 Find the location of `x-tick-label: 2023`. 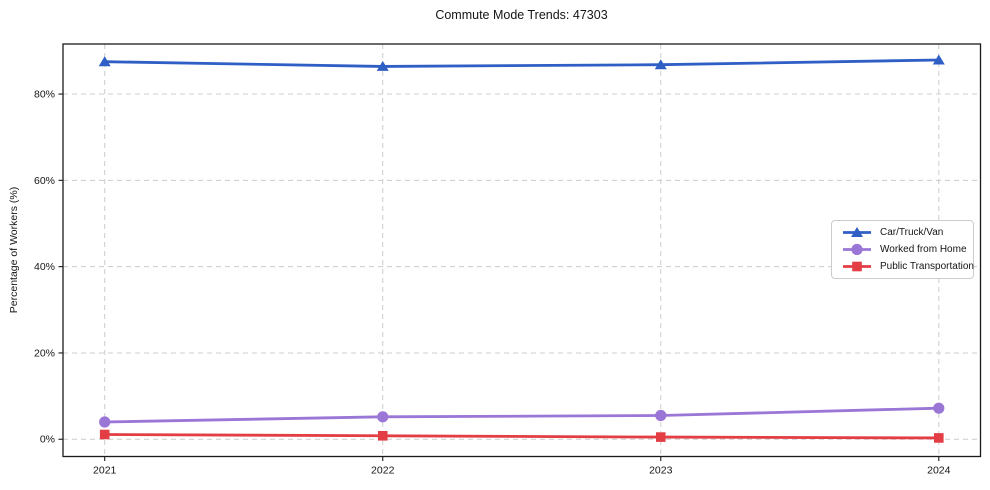

x-tick-label: 2023 is located at coordinates (661, 471).